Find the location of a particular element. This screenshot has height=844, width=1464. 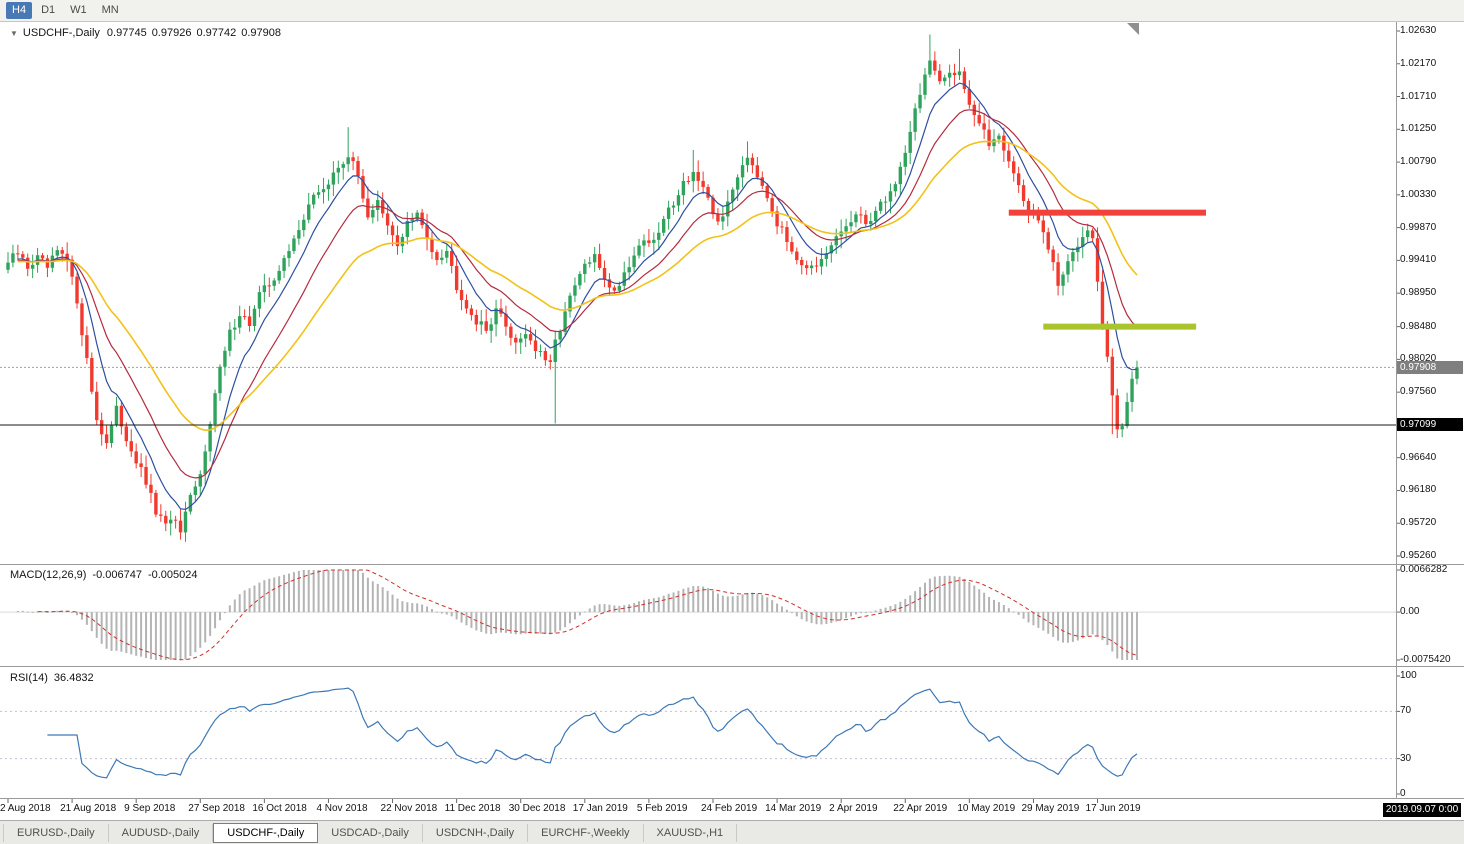

price-tick: 0.95260 is located at coordinates (1418, 555).